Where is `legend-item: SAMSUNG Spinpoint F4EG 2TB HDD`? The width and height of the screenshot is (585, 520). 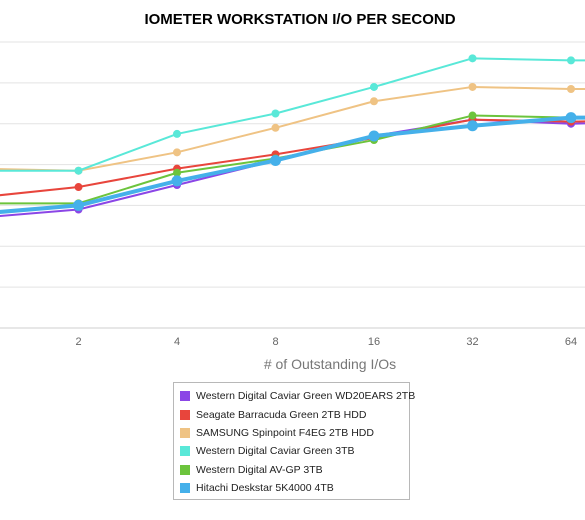
legend-item: SAMSUNG Spinpoint F4EG 2TB HDD is located at coordinates (291, 433).